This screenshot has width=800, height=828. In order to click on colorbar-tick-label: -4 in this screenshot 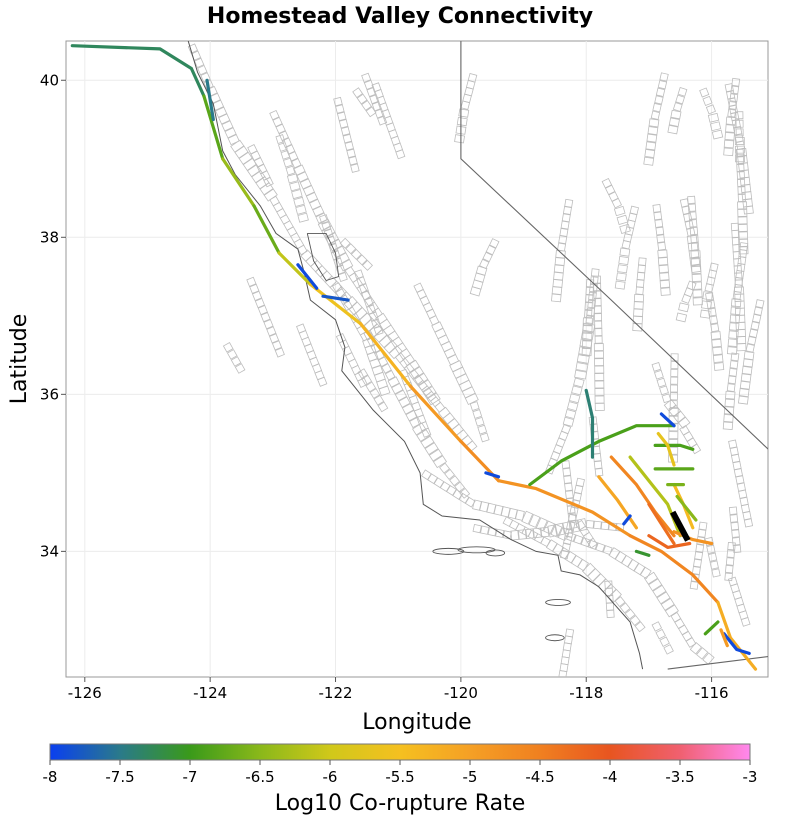, I will do `click(610, 777)`.